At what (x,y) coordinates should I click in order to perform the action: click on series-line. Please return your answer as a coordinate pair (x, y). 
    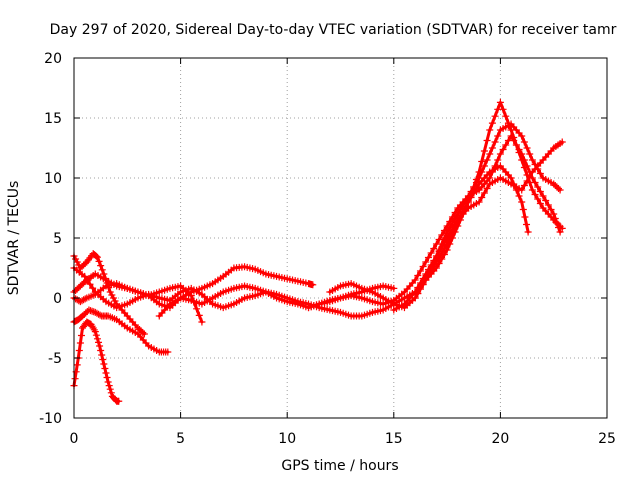
    Looking at the image, I should click on (478, 206).